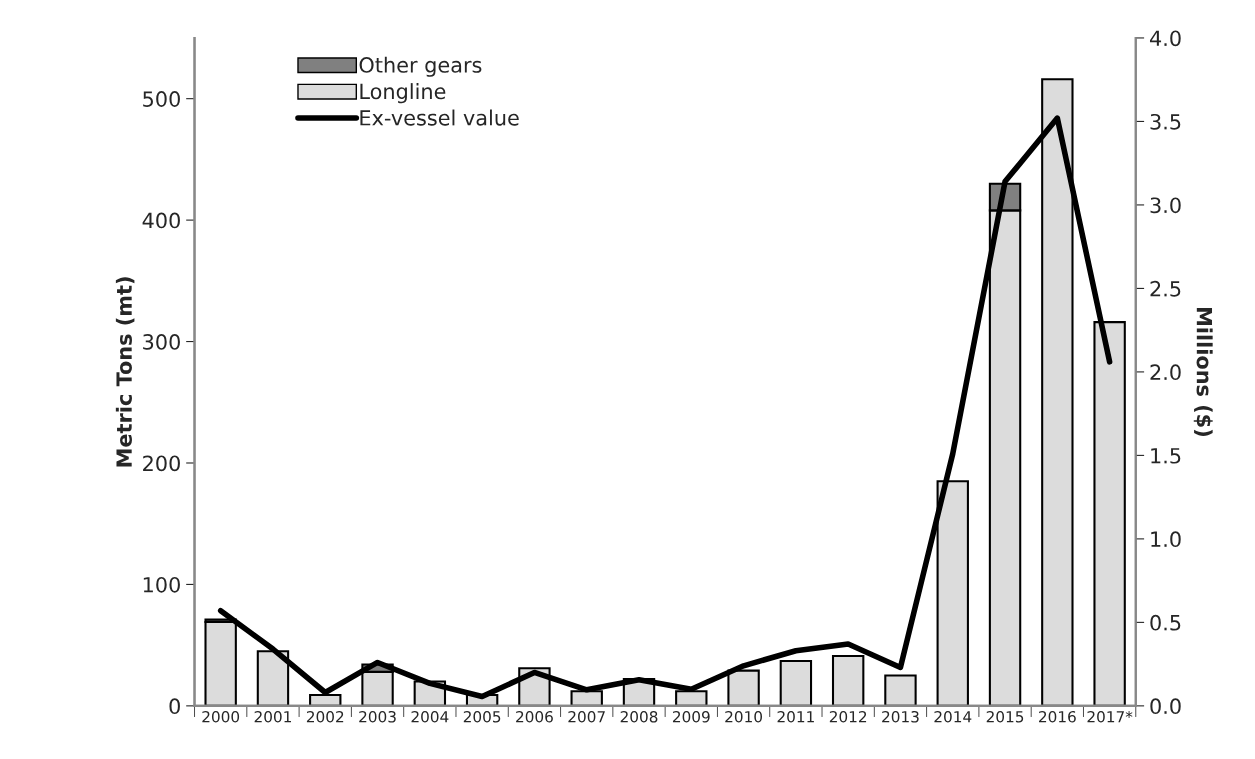 Image resolution: width=1255 pixels, height=759 pixels. I want to click on x-tick-label: 2000, so click(221, 717).